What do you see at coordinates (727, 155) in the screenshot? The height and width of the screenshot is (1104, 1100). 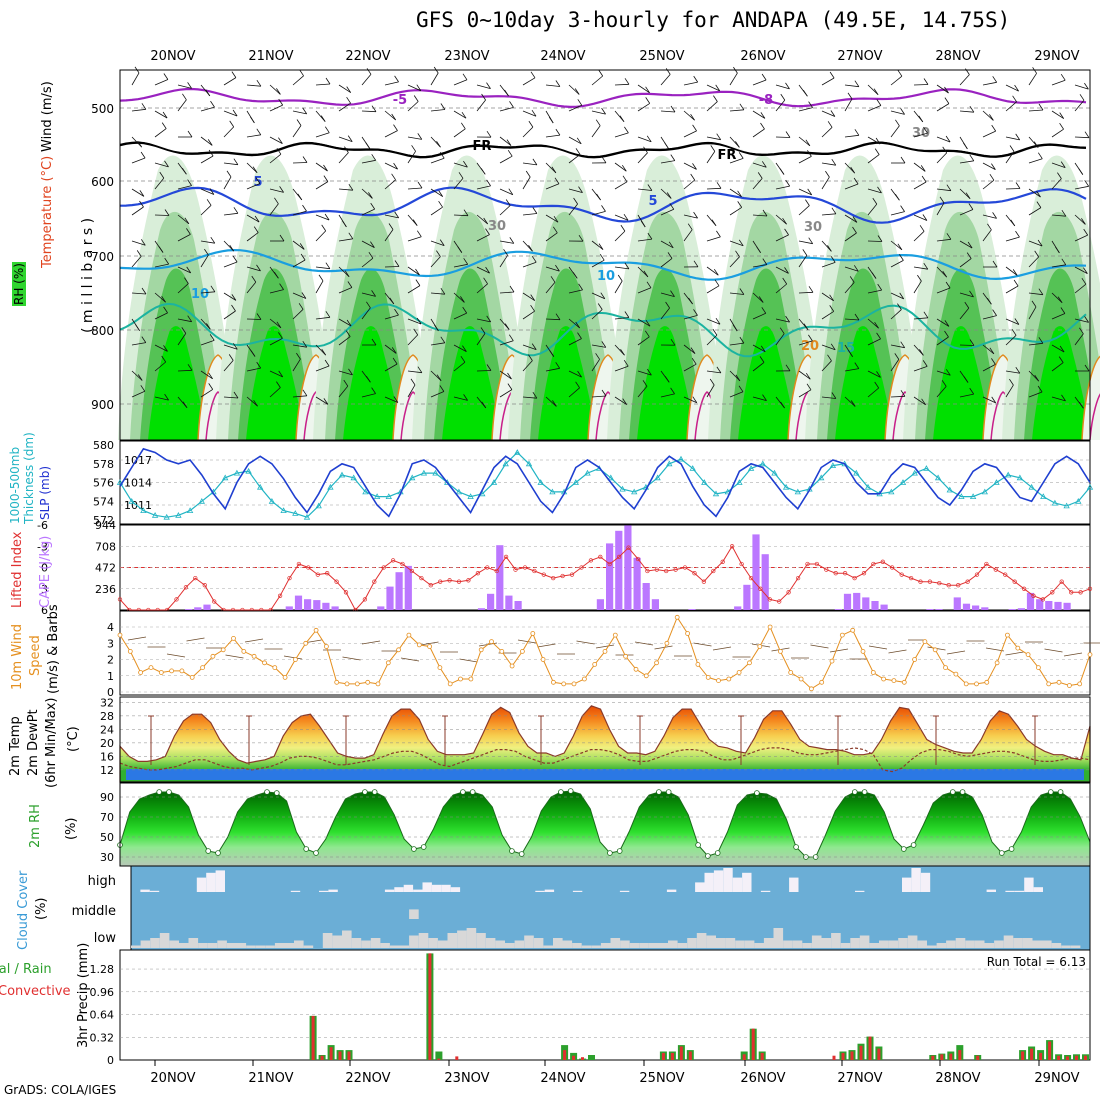 I see `contour-label: FR` at bounding box center [727, 155].